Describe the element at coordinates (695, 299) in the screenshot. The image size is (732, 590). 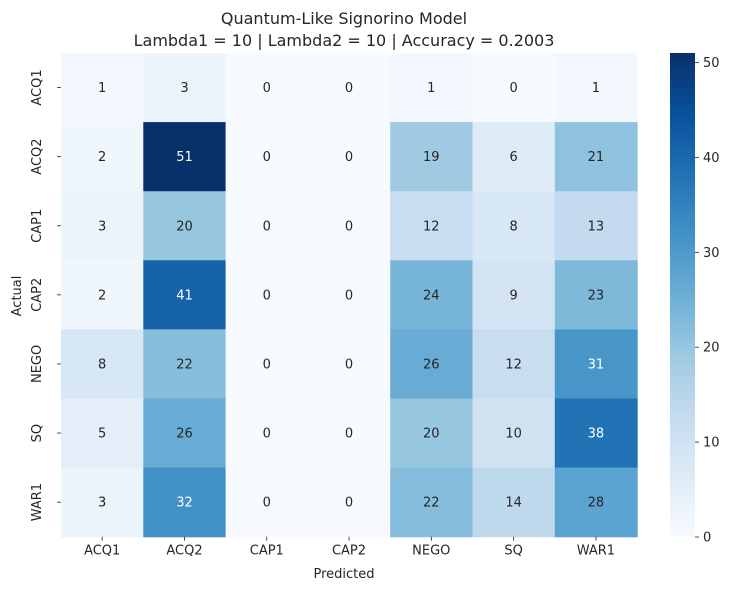
I see `colorbar: 0 10 20 30 40 50` at that location.